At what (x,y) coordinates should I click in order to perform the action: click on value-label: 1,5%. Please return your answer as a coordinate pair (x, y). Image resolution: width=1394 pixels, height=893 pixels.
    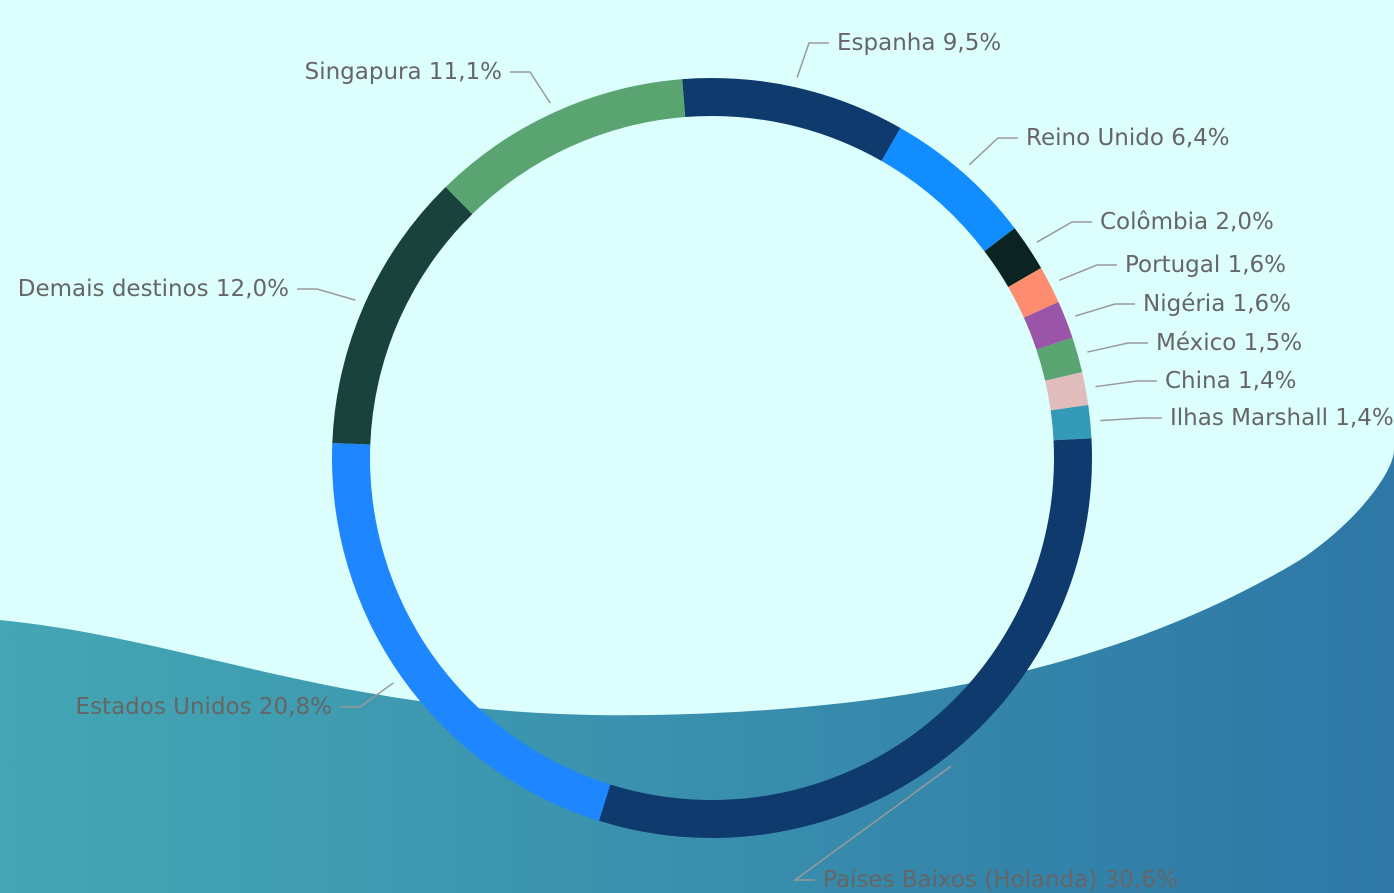
    Looking at the image, I should click on (1273, 343).